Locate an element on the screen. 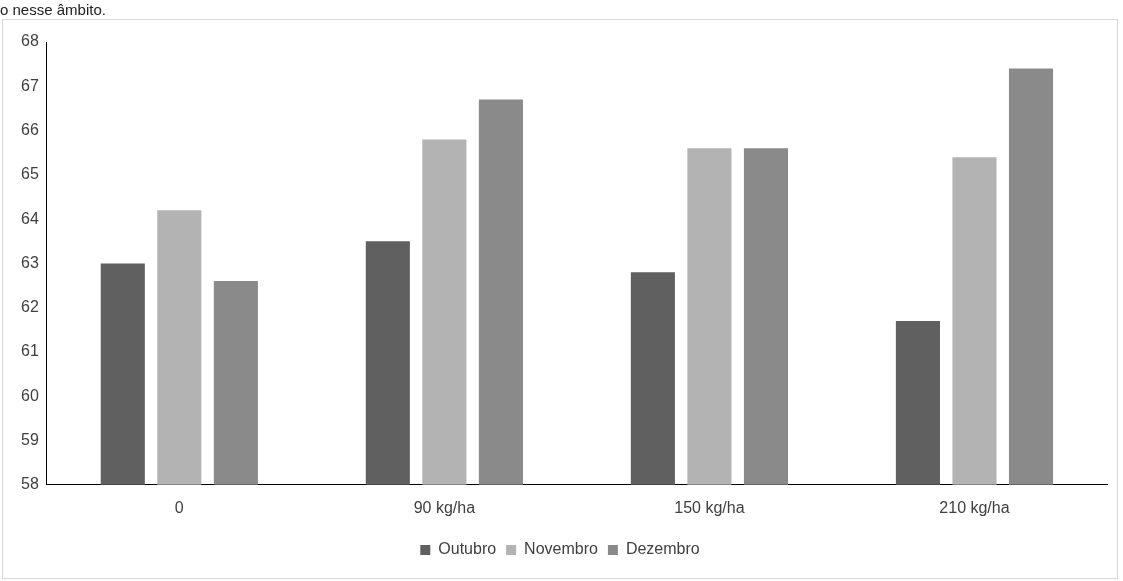  y-tick-label: 67 is located at coordinates (30, 85).